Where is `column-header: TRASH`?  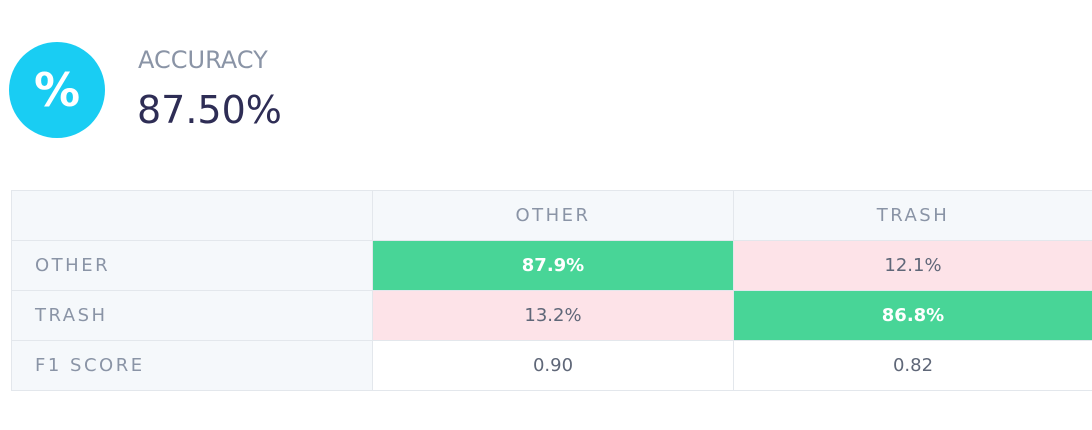 column-header: TRASH is located at coordinates (912, 215).